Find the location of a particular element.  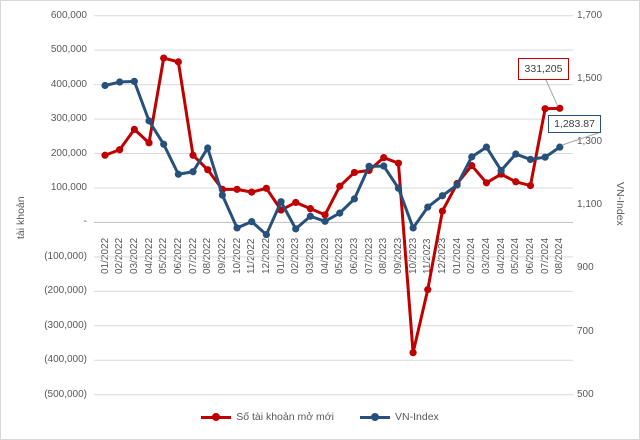

left-axis-tick-label: (200,000) is located at coordinates (65, 291).